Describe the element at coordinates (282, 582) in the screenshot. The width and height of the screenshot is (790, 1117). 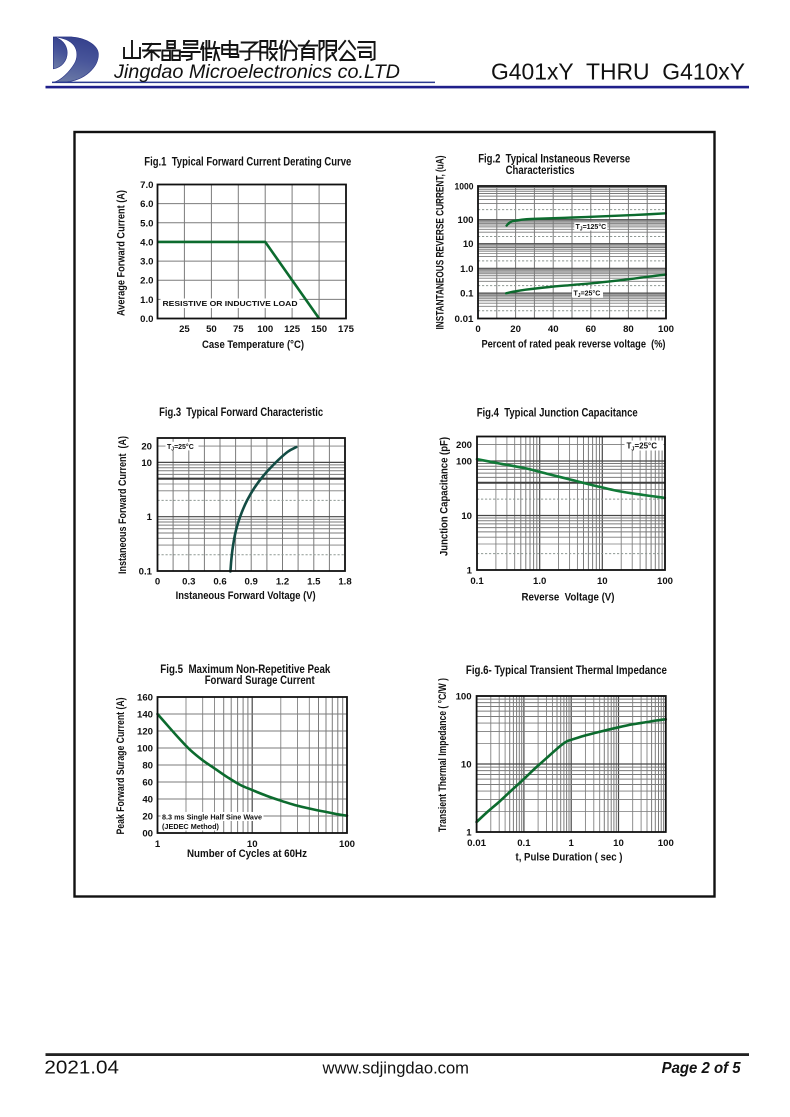
I see `svg-text: 1.2` at that location.